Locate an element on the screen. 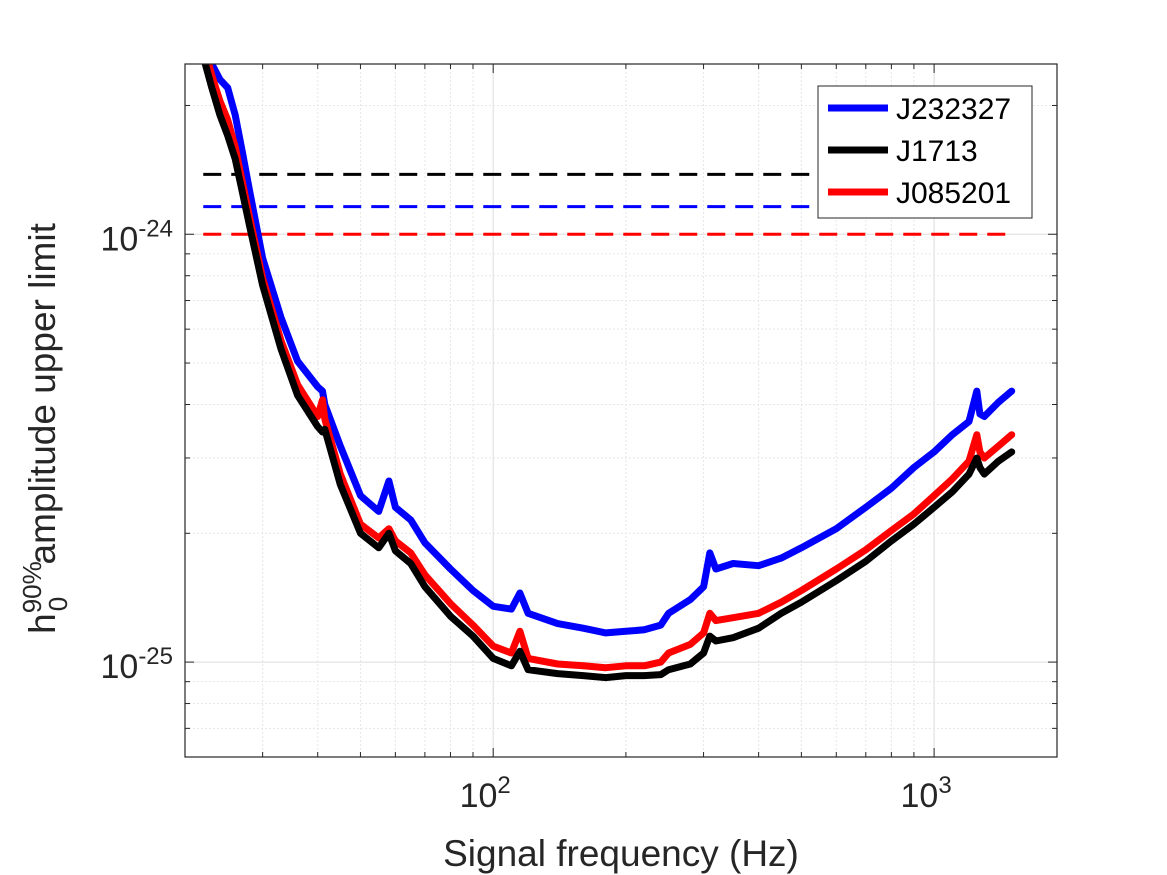  x-tick-label: 10² is located at coordinates (485, 793).